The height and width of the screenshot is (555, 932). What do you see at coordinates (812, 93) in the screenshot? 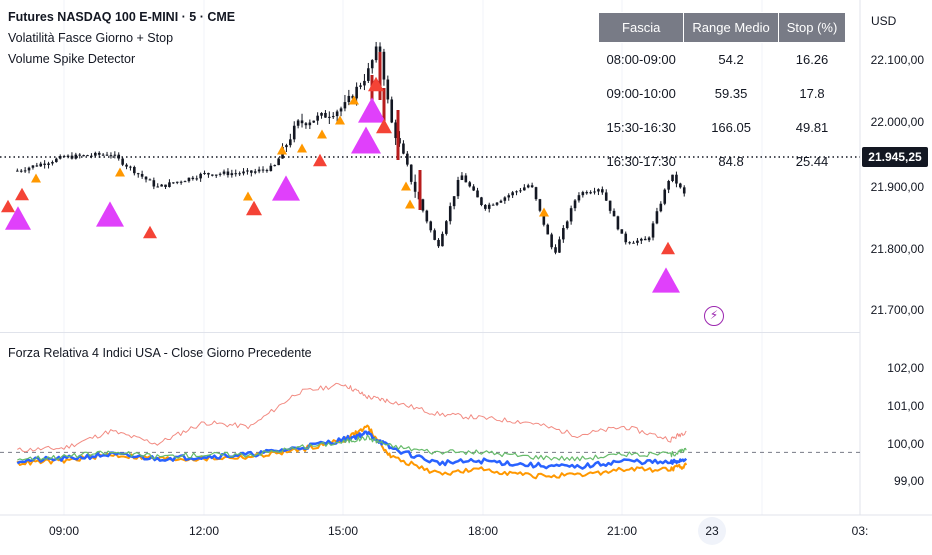
I see `table-cell: 17.8` at bounding box center [812, 93].